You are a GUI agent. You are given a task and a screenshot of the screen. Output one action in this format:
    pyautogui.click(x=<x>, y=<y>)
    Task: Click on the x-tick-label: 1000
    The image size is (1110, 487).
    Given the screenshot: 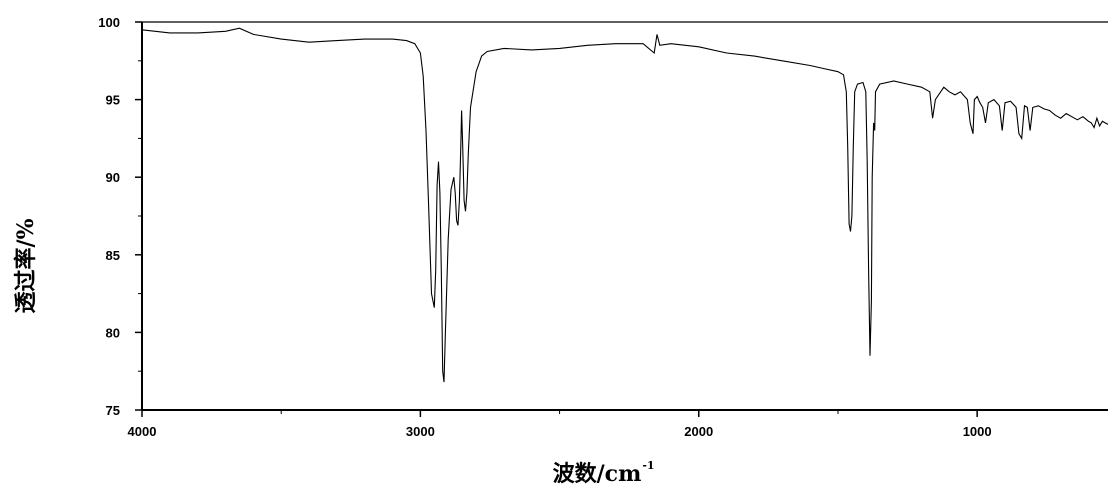 What is the action you would take?
    pyautogui.click(x=977, y=431)
    